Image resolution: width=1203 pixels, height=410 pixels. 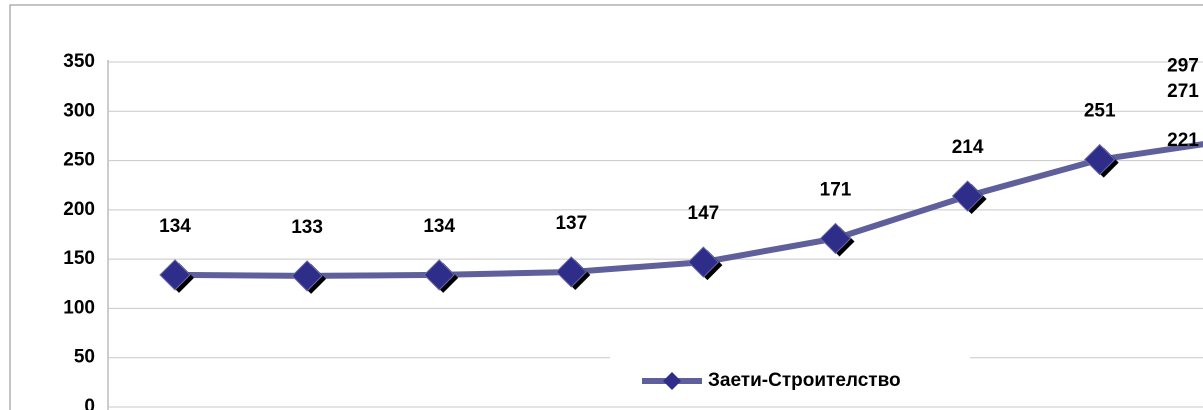 I want to click on data-label: 297, so click(x=1183, y=65).